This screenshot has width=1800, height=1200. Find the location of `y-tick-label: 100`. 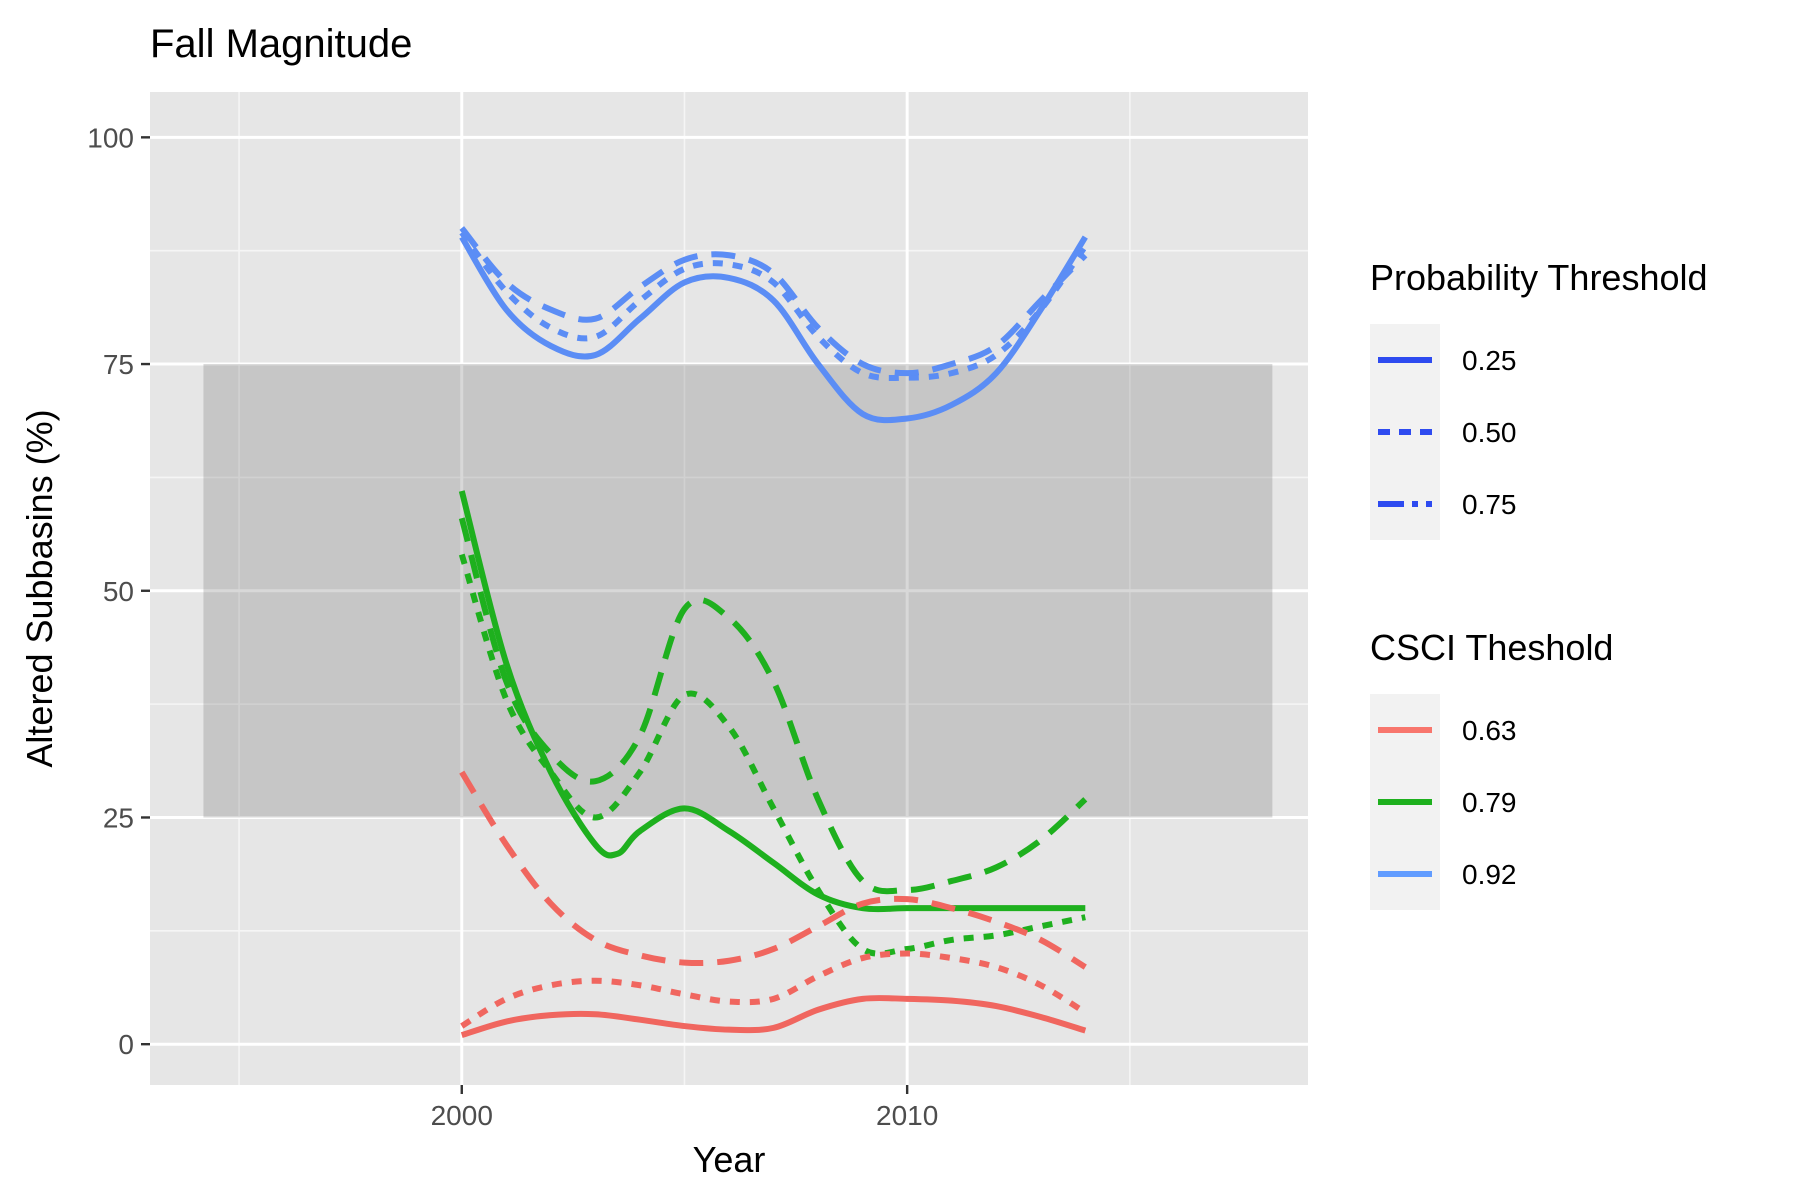

y-tick-label: 100 is located at coordinates (110, 137).